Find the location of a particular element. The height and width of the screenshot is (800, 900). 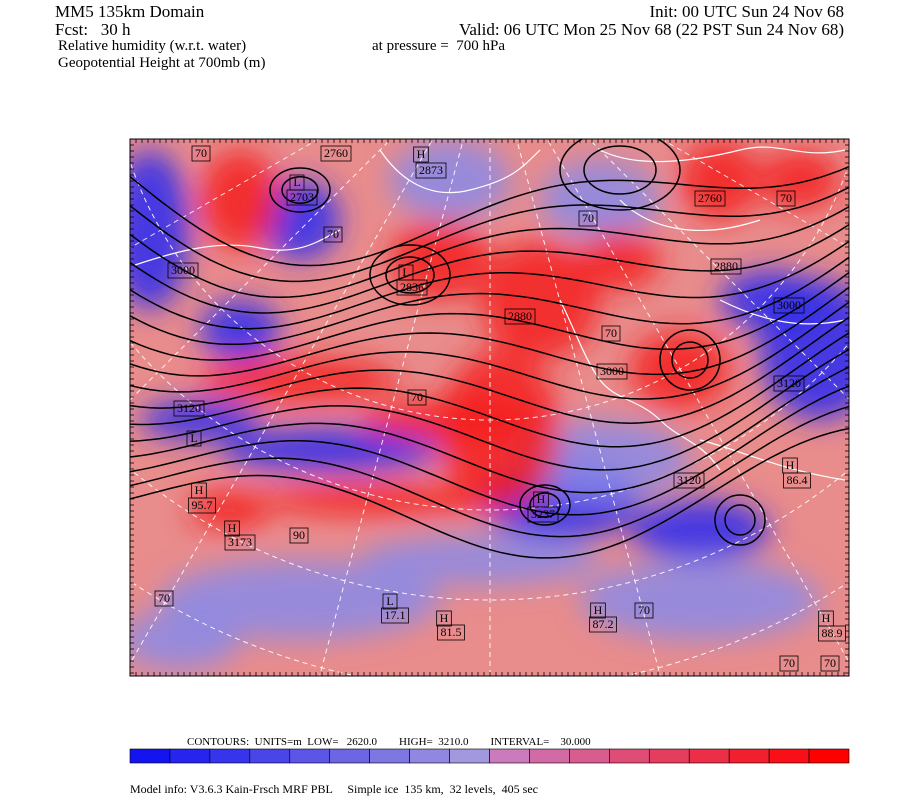

contour-label: 86.4 is located at coordinates (797, 480).